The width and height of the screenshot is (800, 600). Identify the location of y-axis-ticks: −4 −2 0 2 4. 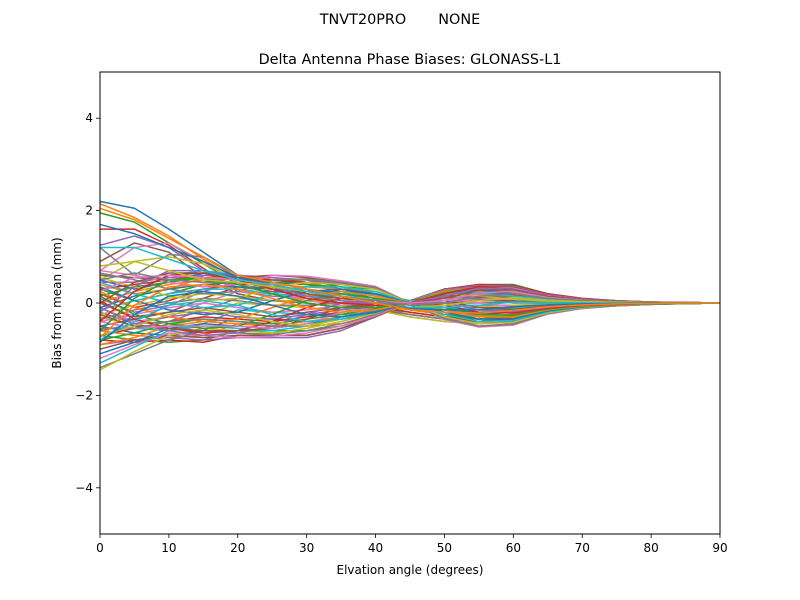
(87, 303).